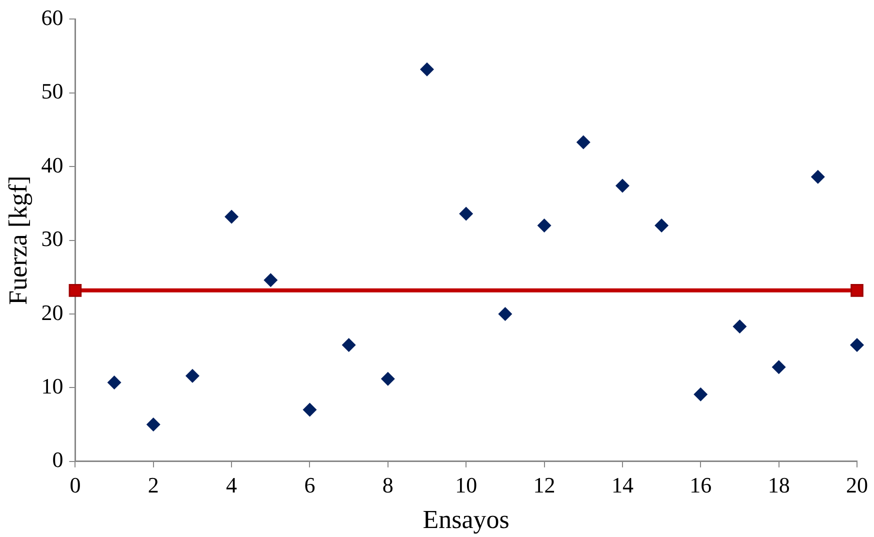 This screenshot has width=874, height=537. What do you see at coordinates (779, 485) in the screenshot?
I see `x-tick-label: 18` at bounding box center [779, 485].